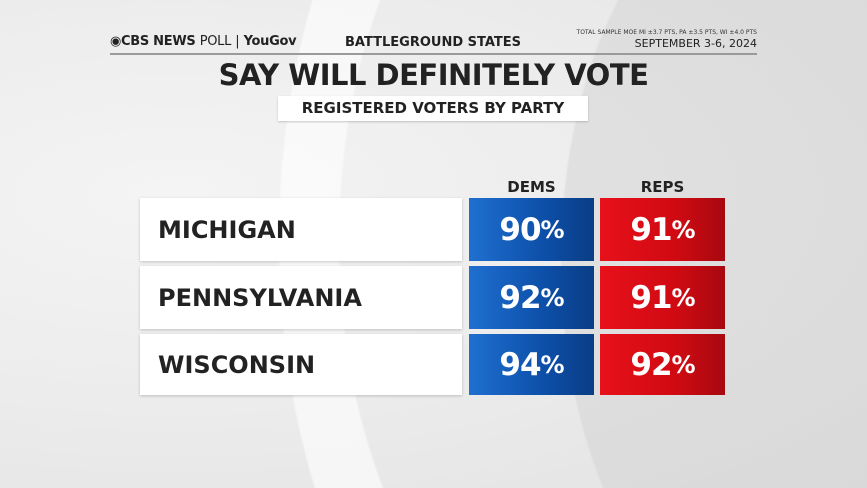 Image resolution: width=867 pixels, height=488 pixels. What do you see at coordinates (531, 187) in the screenshot?
I see `column-header-dems: DEMS` at bounding box center [531, 187].